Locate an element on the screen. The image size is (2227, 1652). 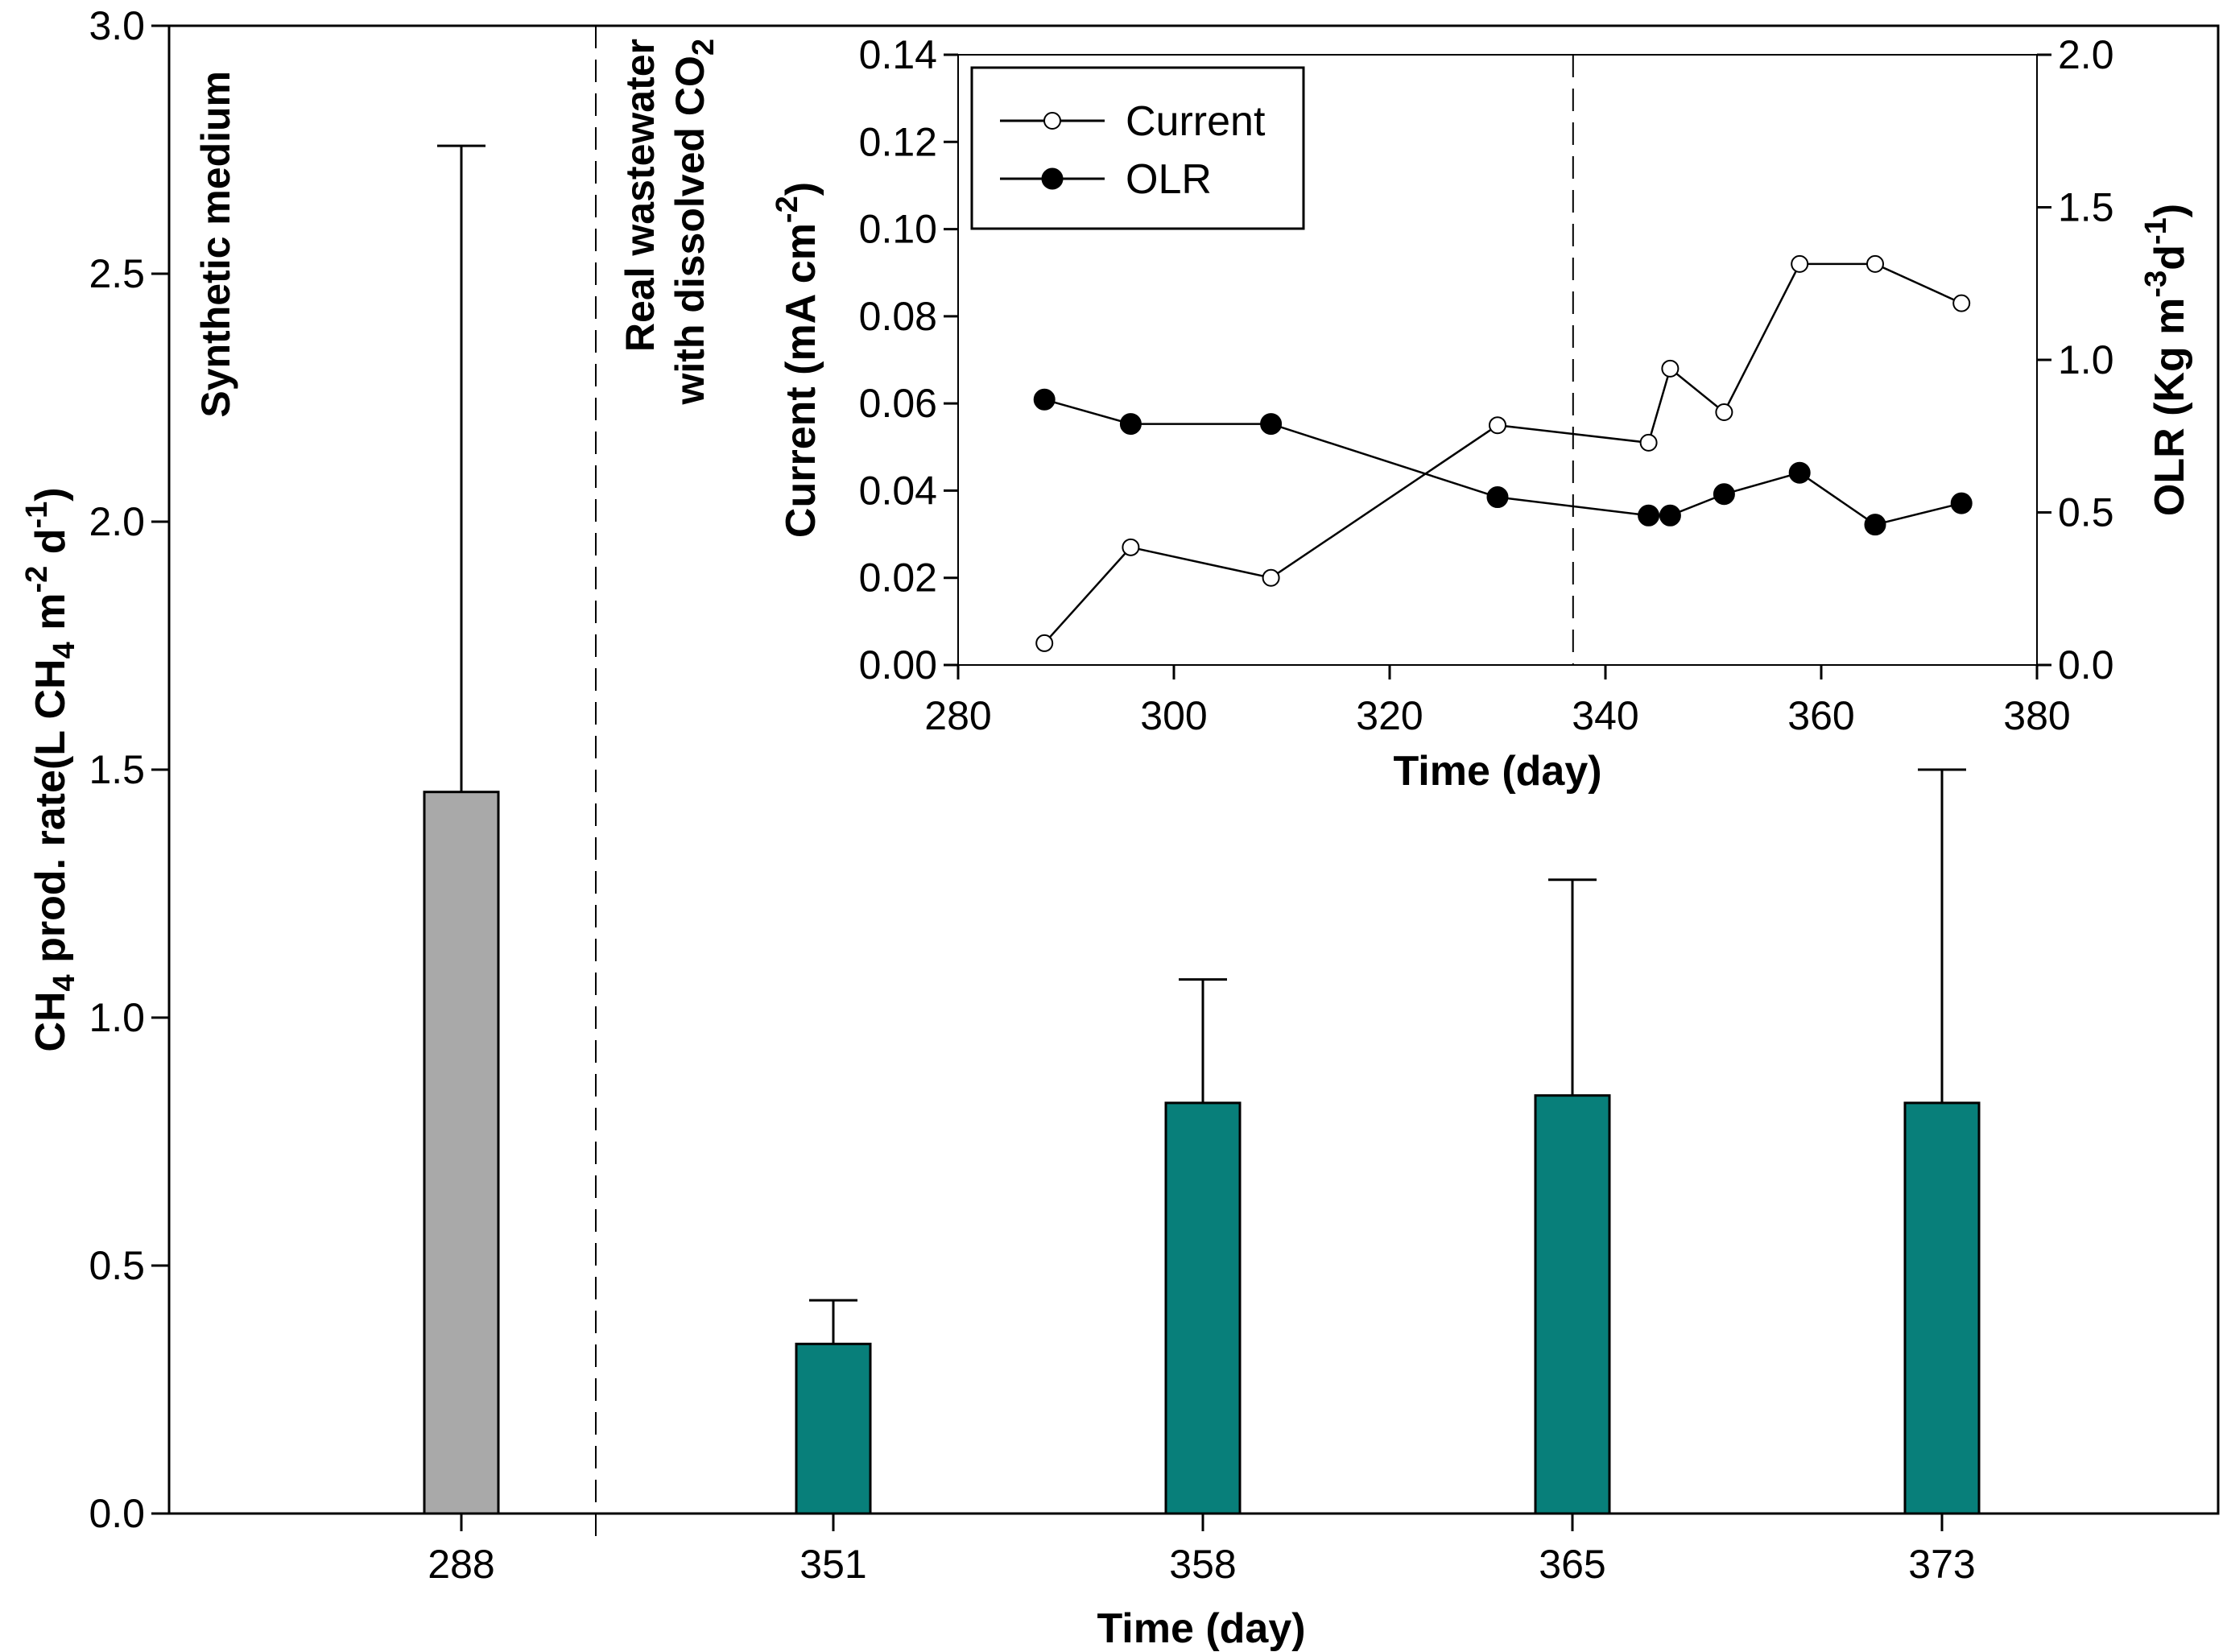
annotation-dissolved-co2: with dissolved CO2 is located at coordinates (694, 222).